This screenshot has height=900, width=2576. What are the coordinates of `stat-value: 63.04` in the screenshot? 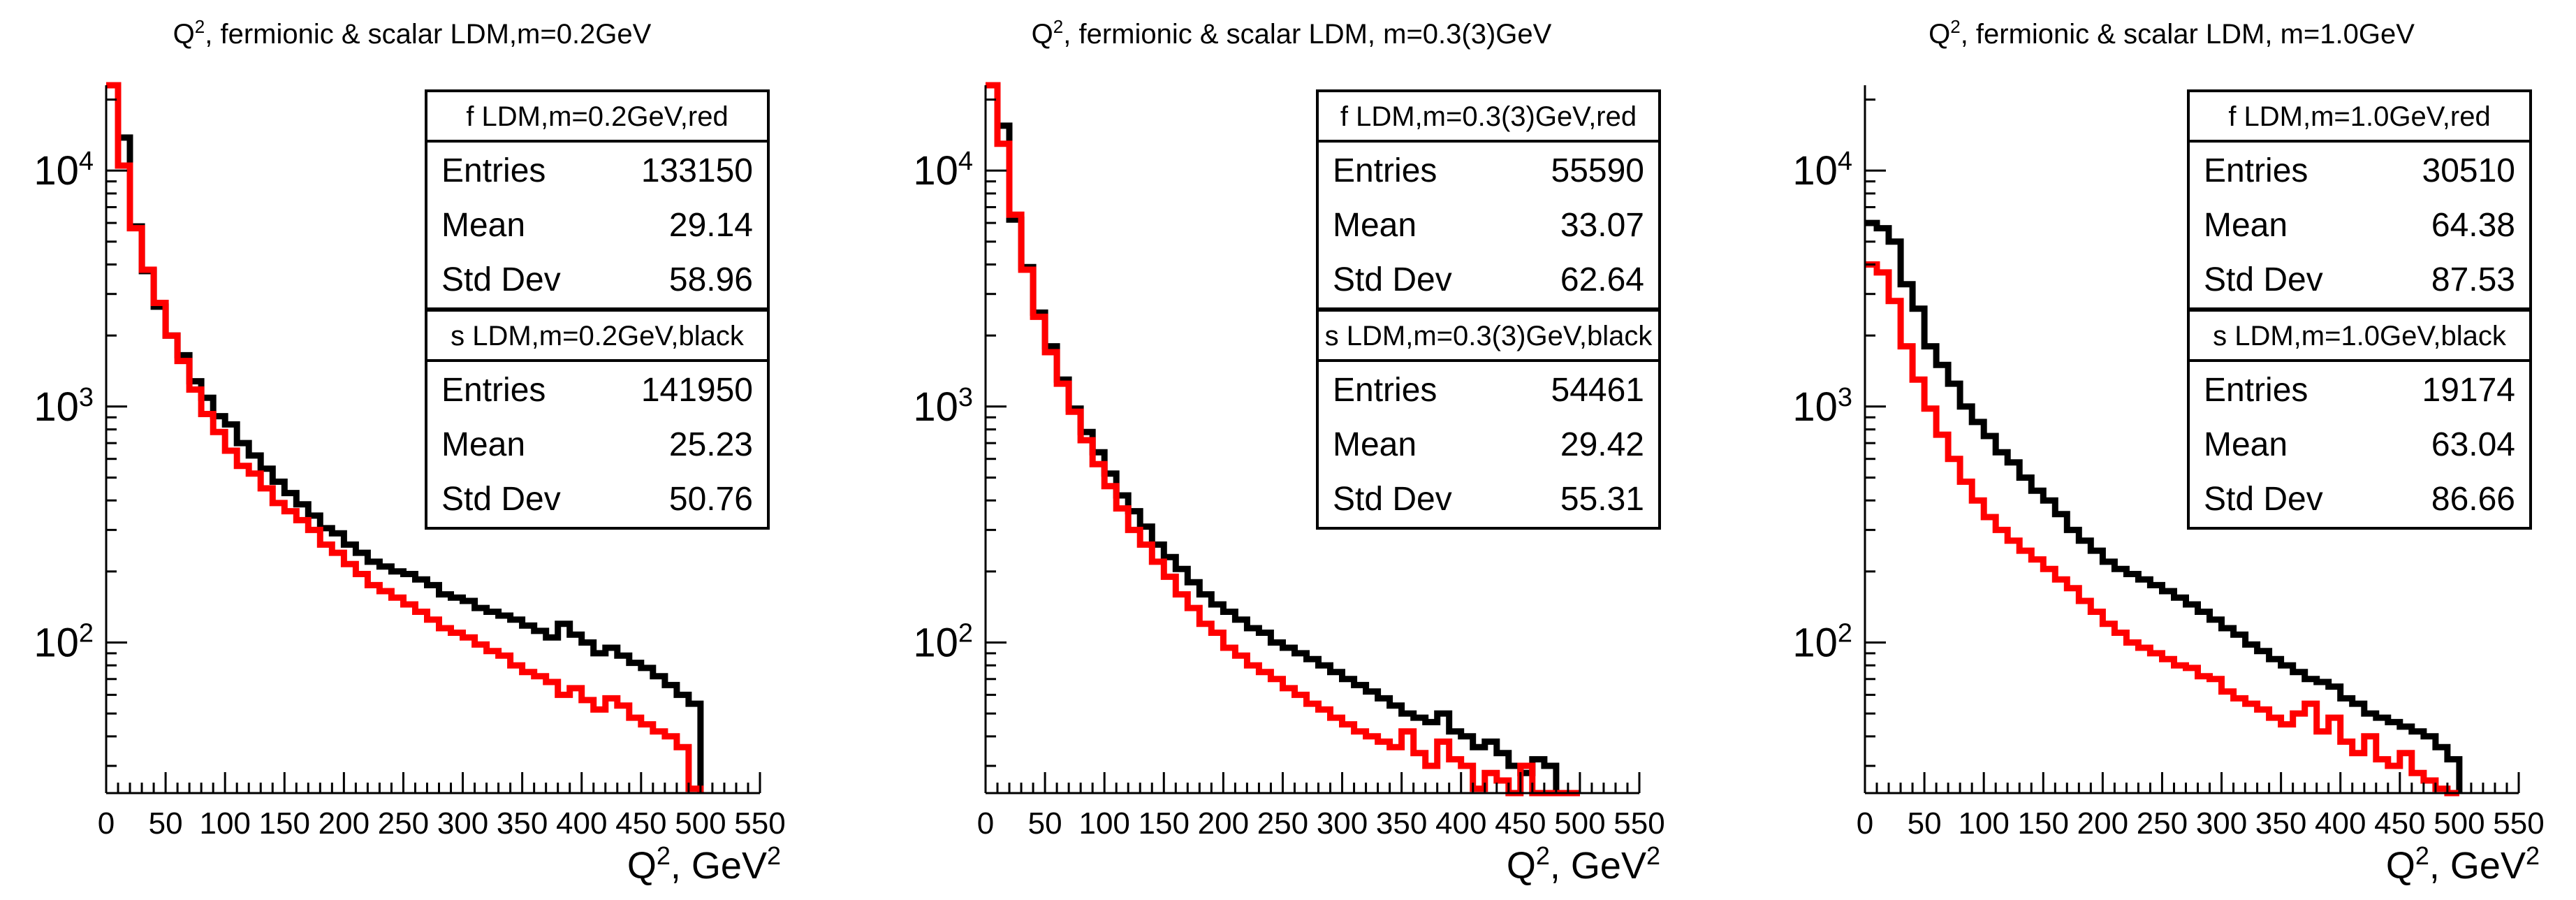 It's located at (2473, 444).